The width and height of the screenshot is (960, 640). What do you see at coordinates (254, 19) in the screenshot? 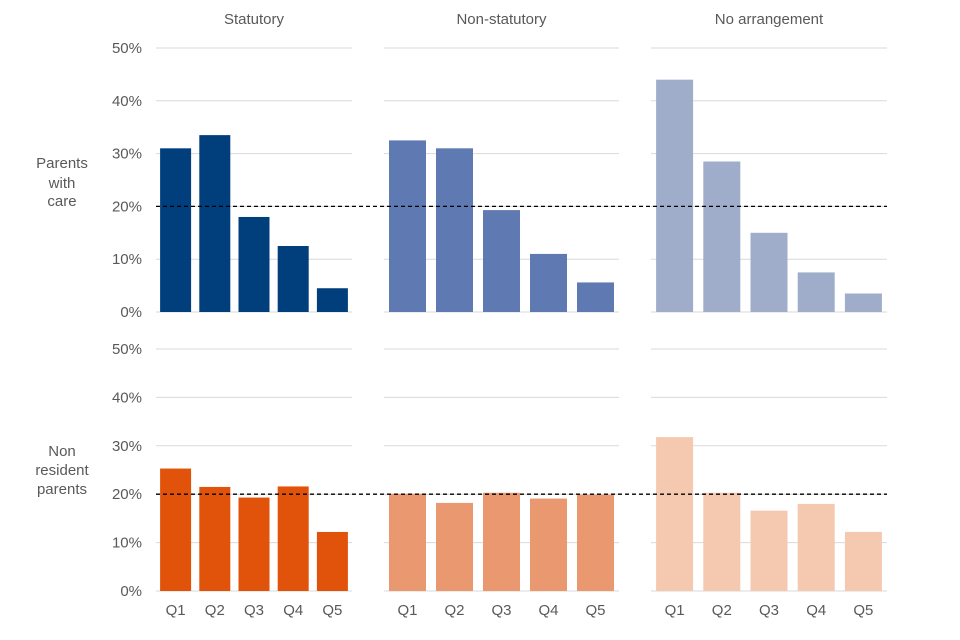
I see `column-header: Statutory` at bounding box center [254, 19].